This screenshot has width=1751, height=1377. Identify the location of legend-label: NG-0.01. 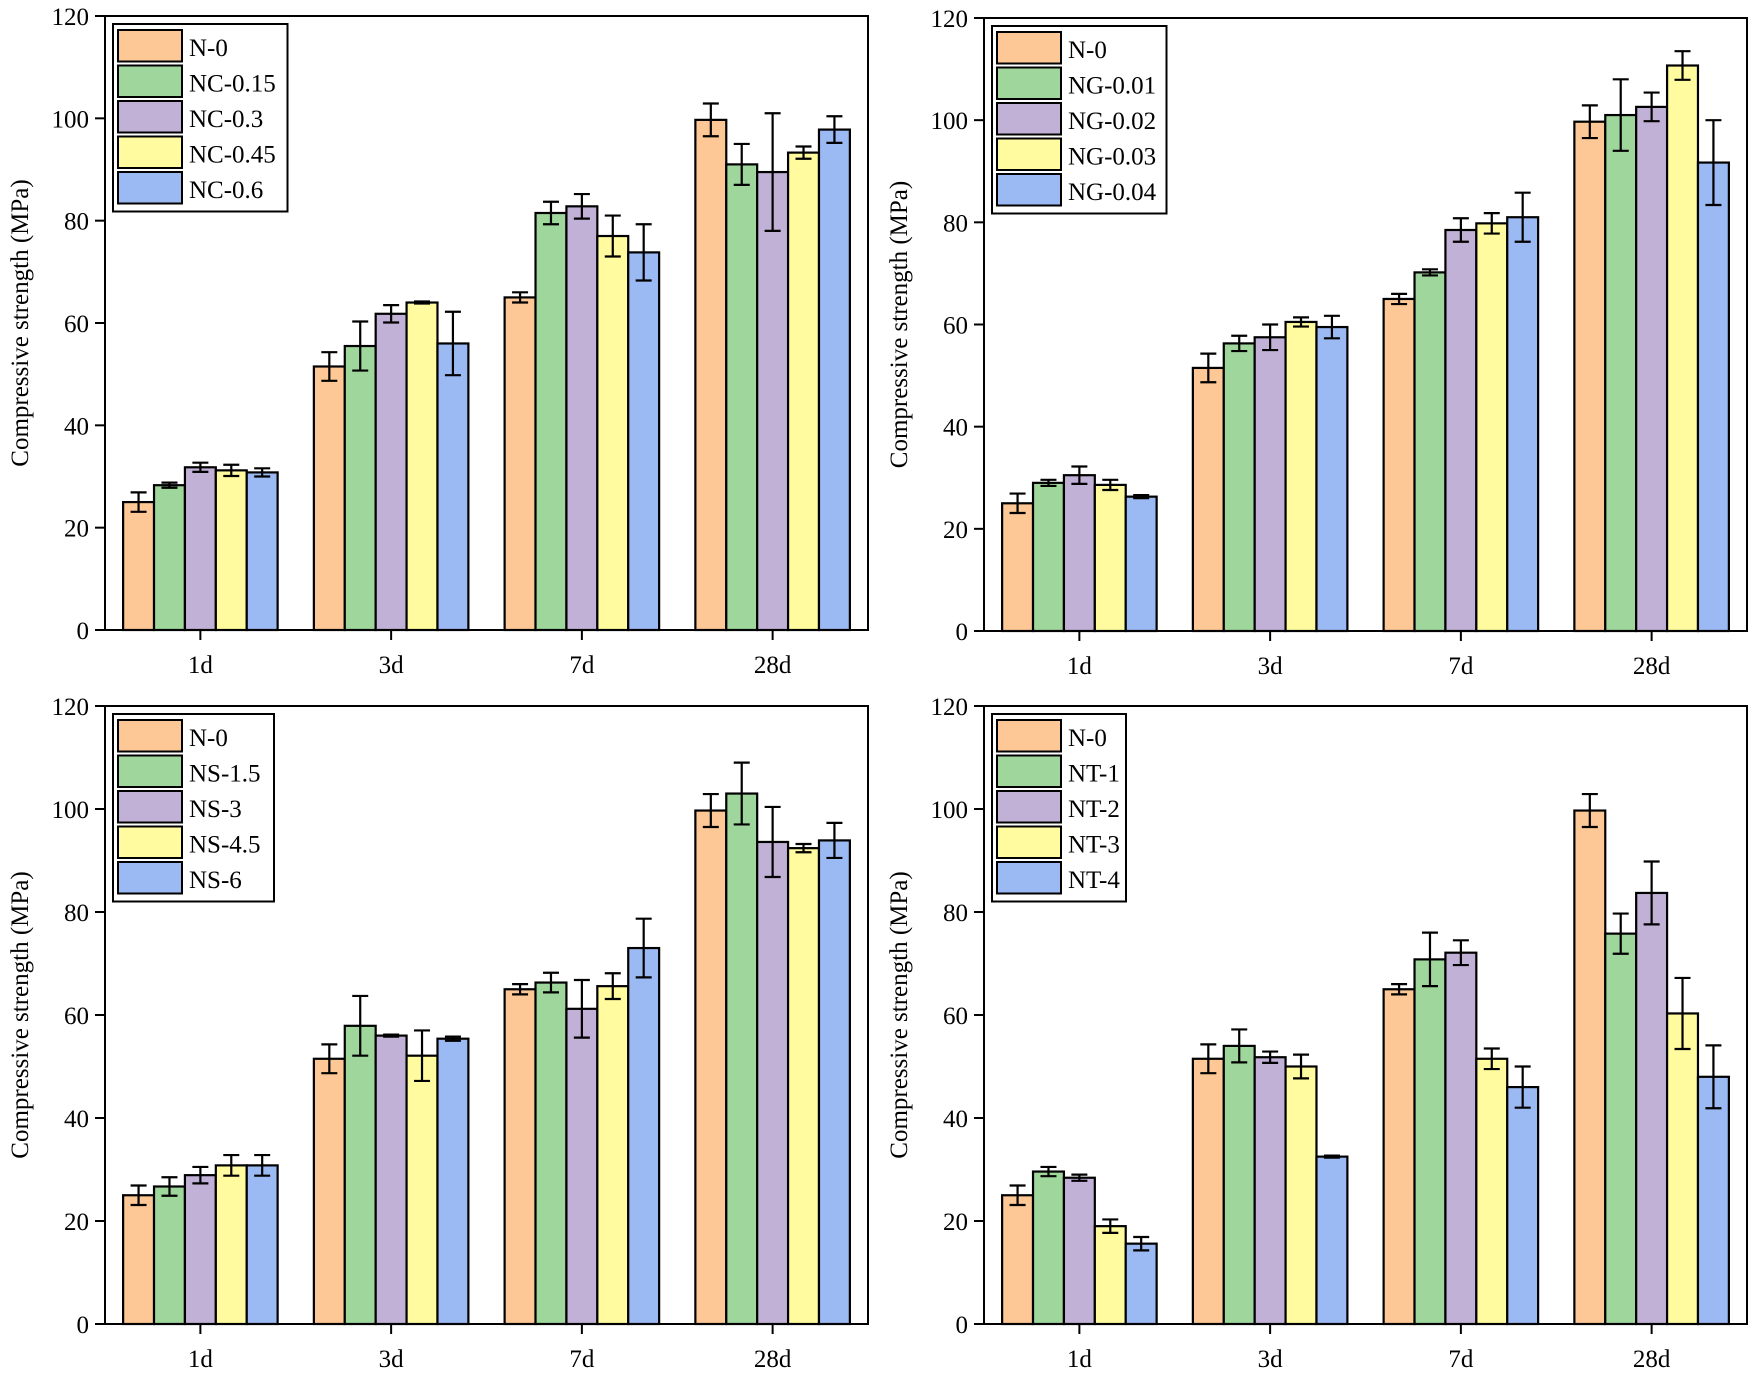
(1112, 86).